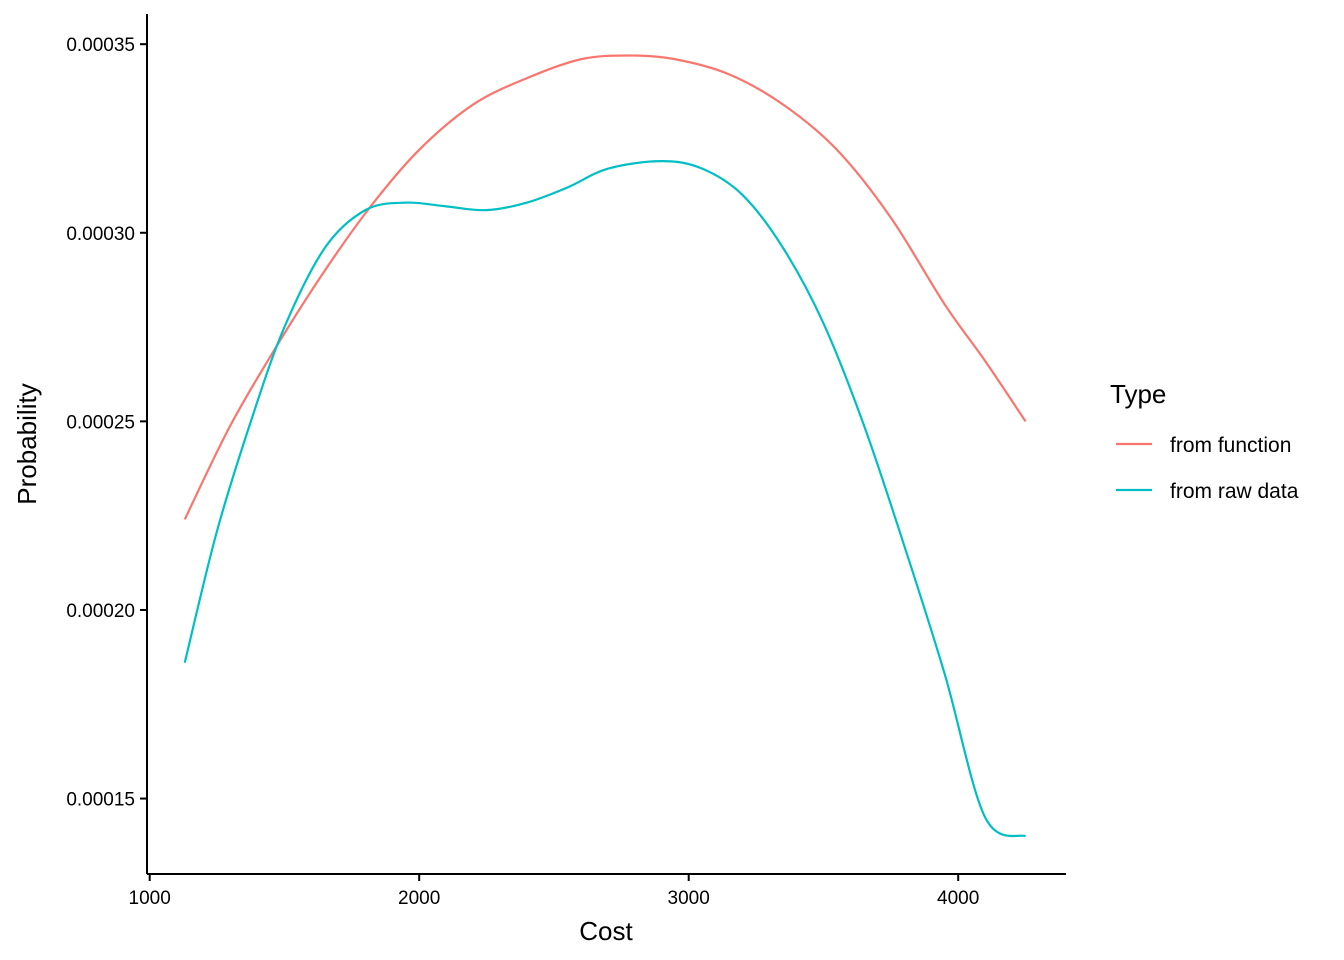 The height and width of the screenshot is (960, 1344). I want to click on legend-items: from function from raw data, so click(1207, 468).